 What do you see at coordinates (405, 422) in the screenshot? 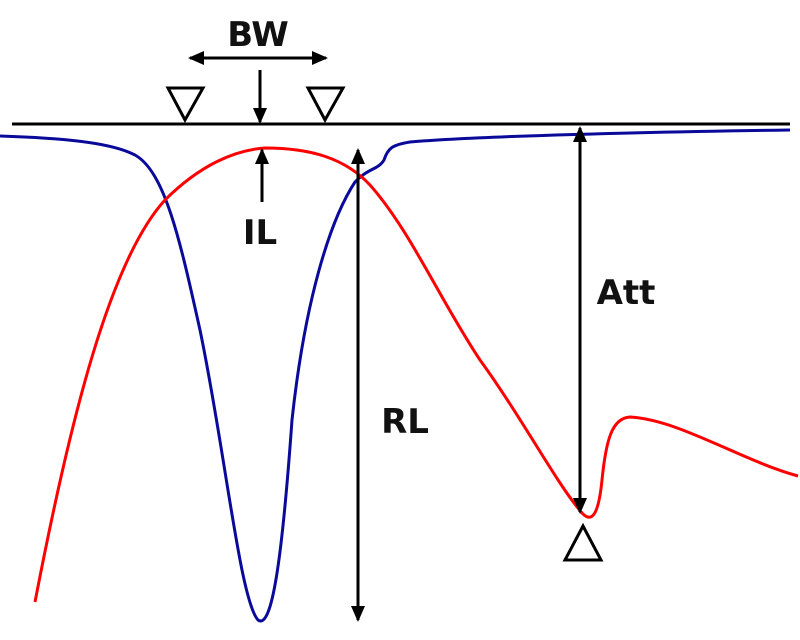
I see `return-loss-label: RL` at bounding box center [405, 422].